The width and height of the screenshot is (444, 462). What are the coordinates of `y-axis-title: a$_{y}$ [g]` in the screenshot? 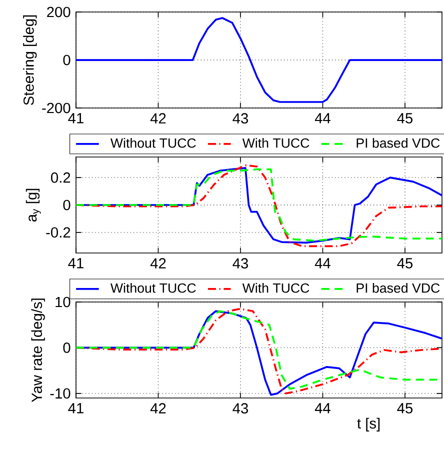 It's located at (33, 205).